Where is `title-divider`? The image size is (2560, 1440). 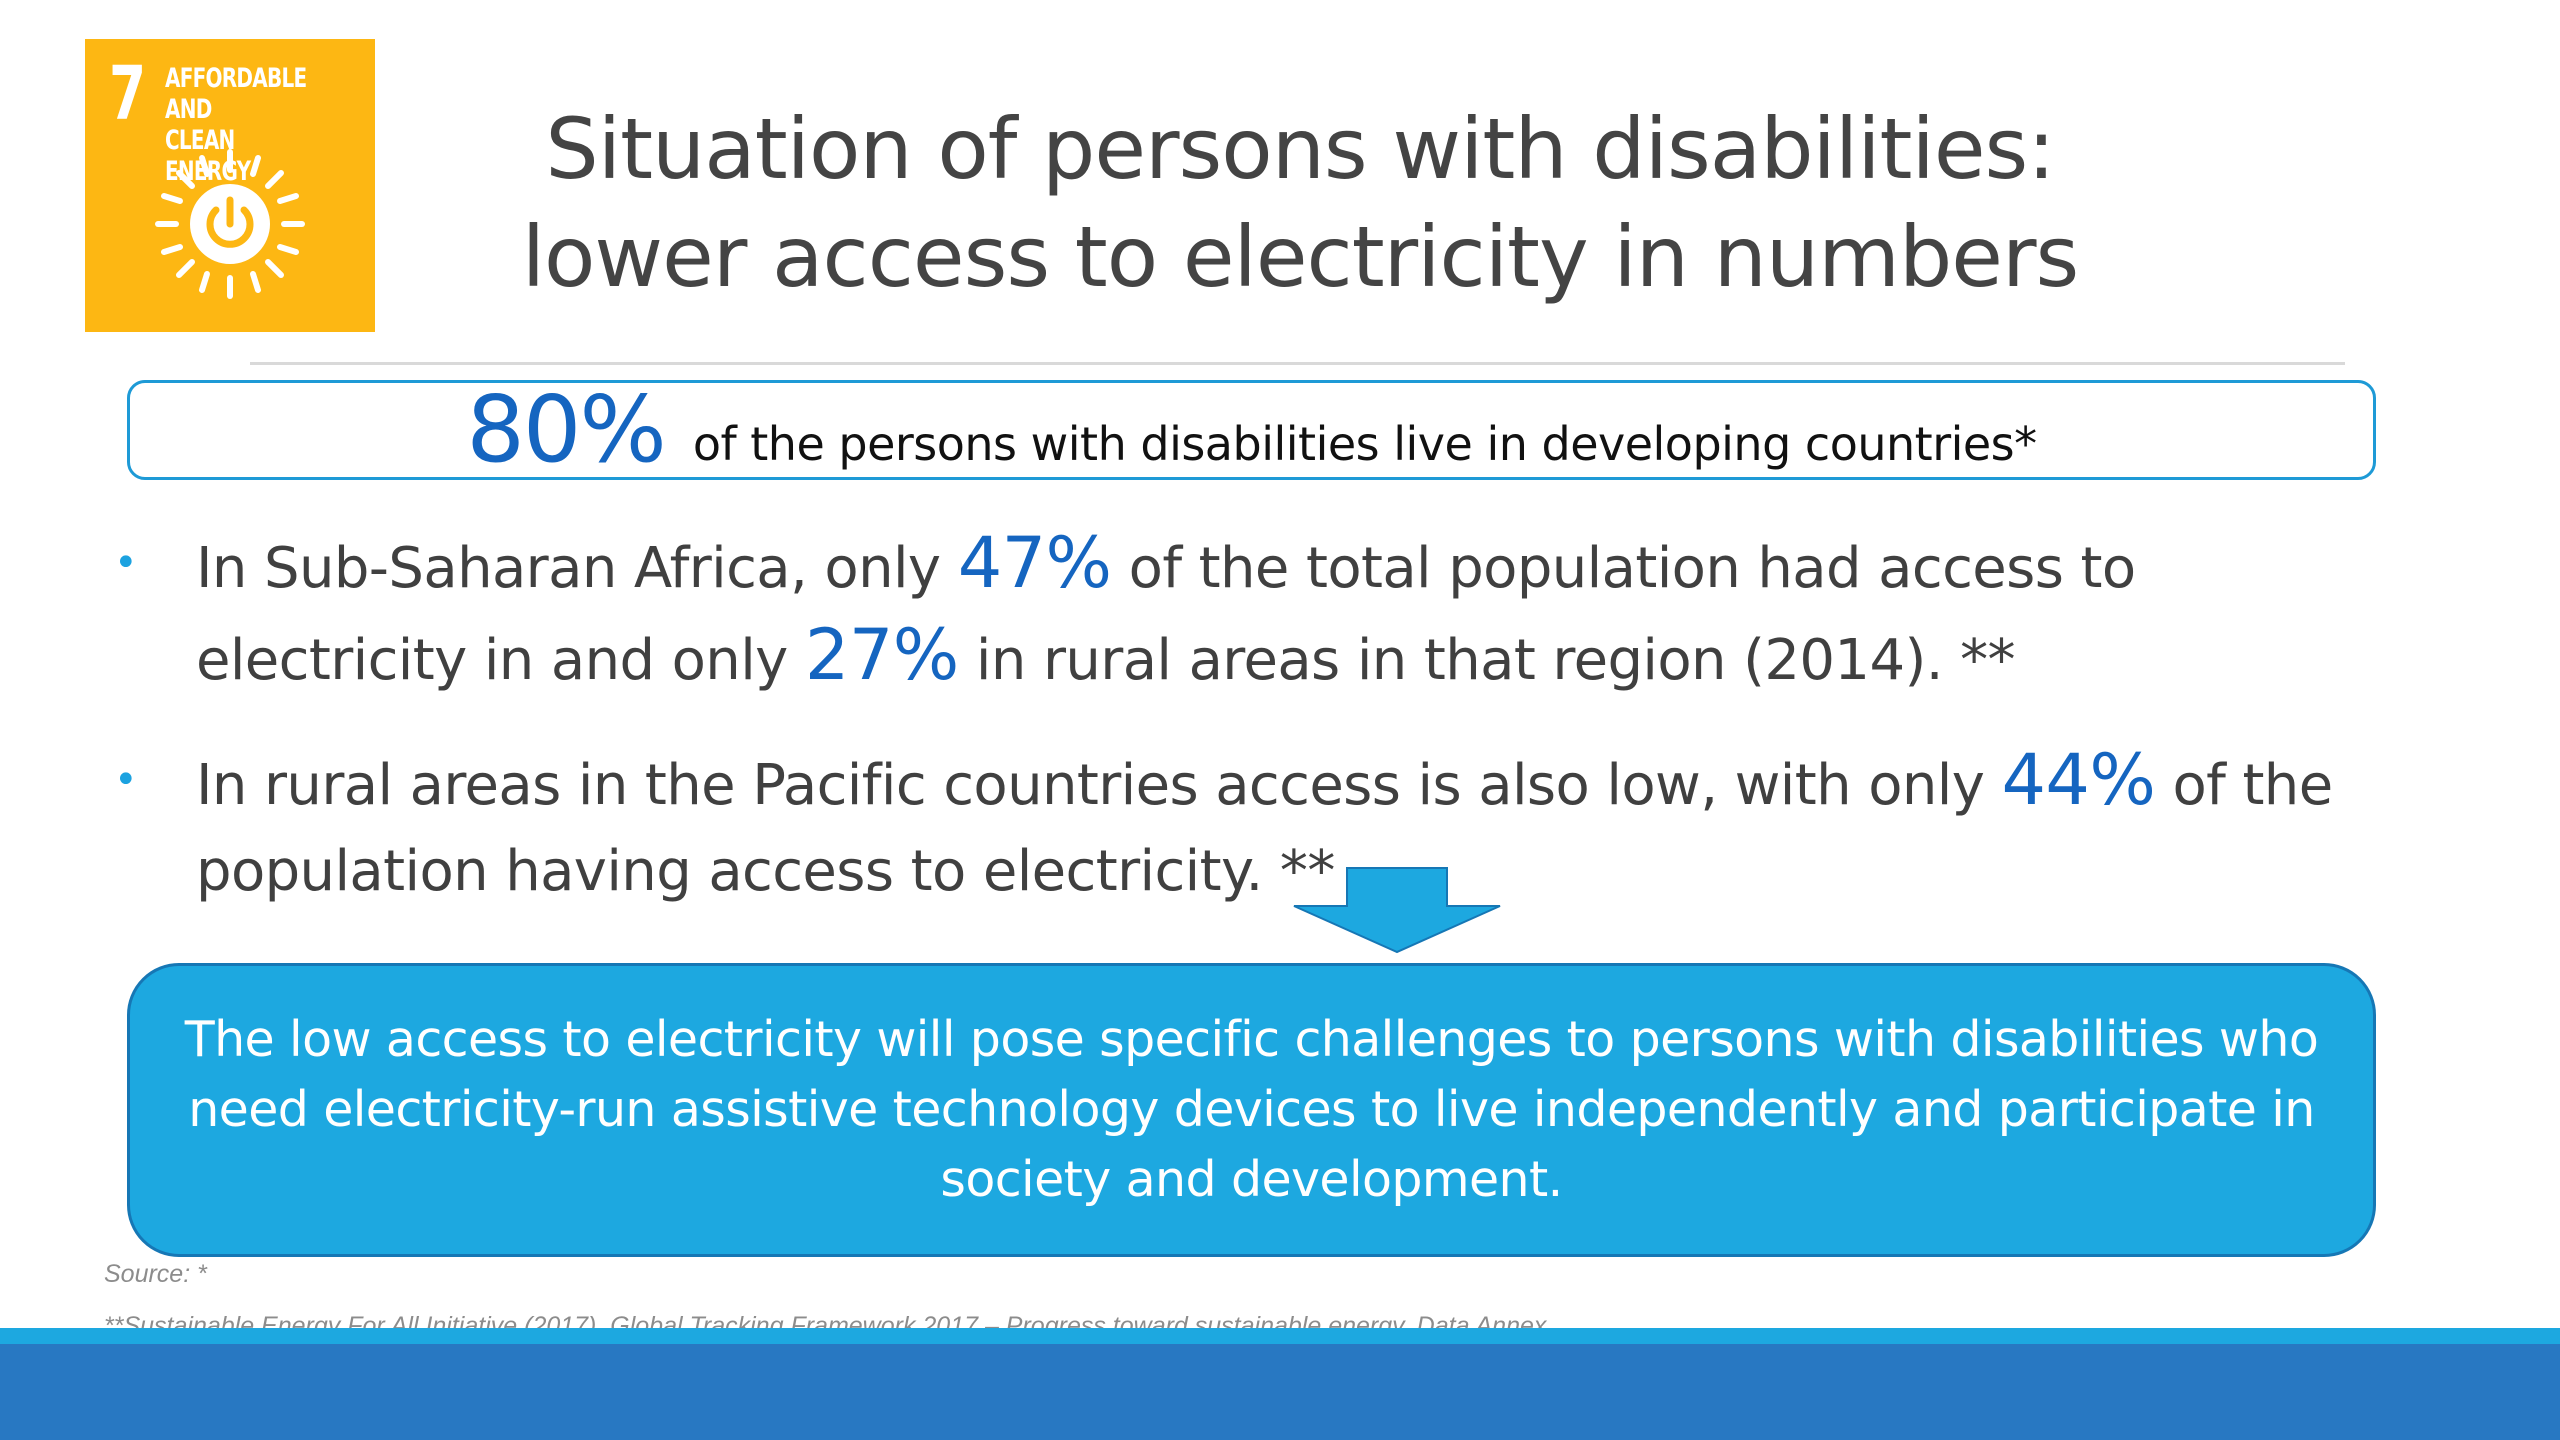 title-divider is located at coordinates (1297, 363).